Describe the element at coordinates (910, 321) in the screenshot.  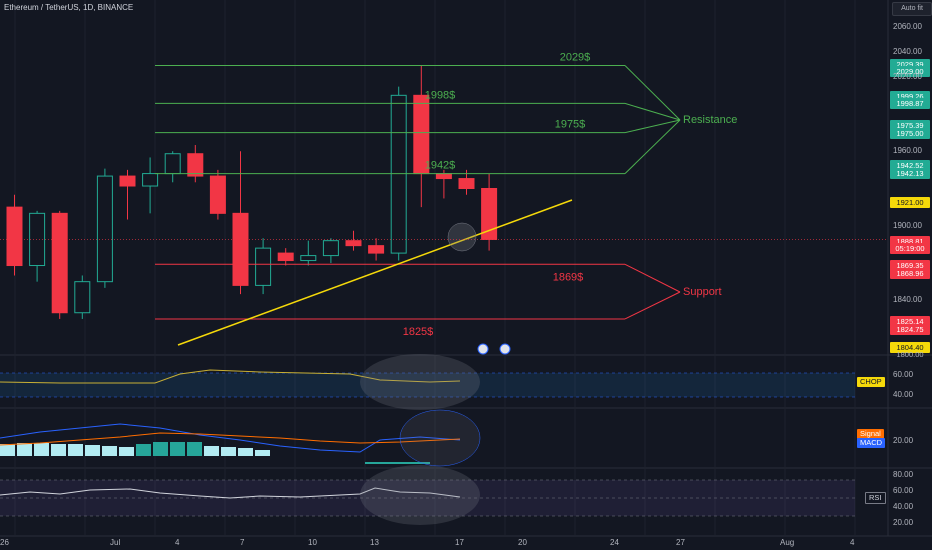
I see `price-tag: 1825.14` at that location.